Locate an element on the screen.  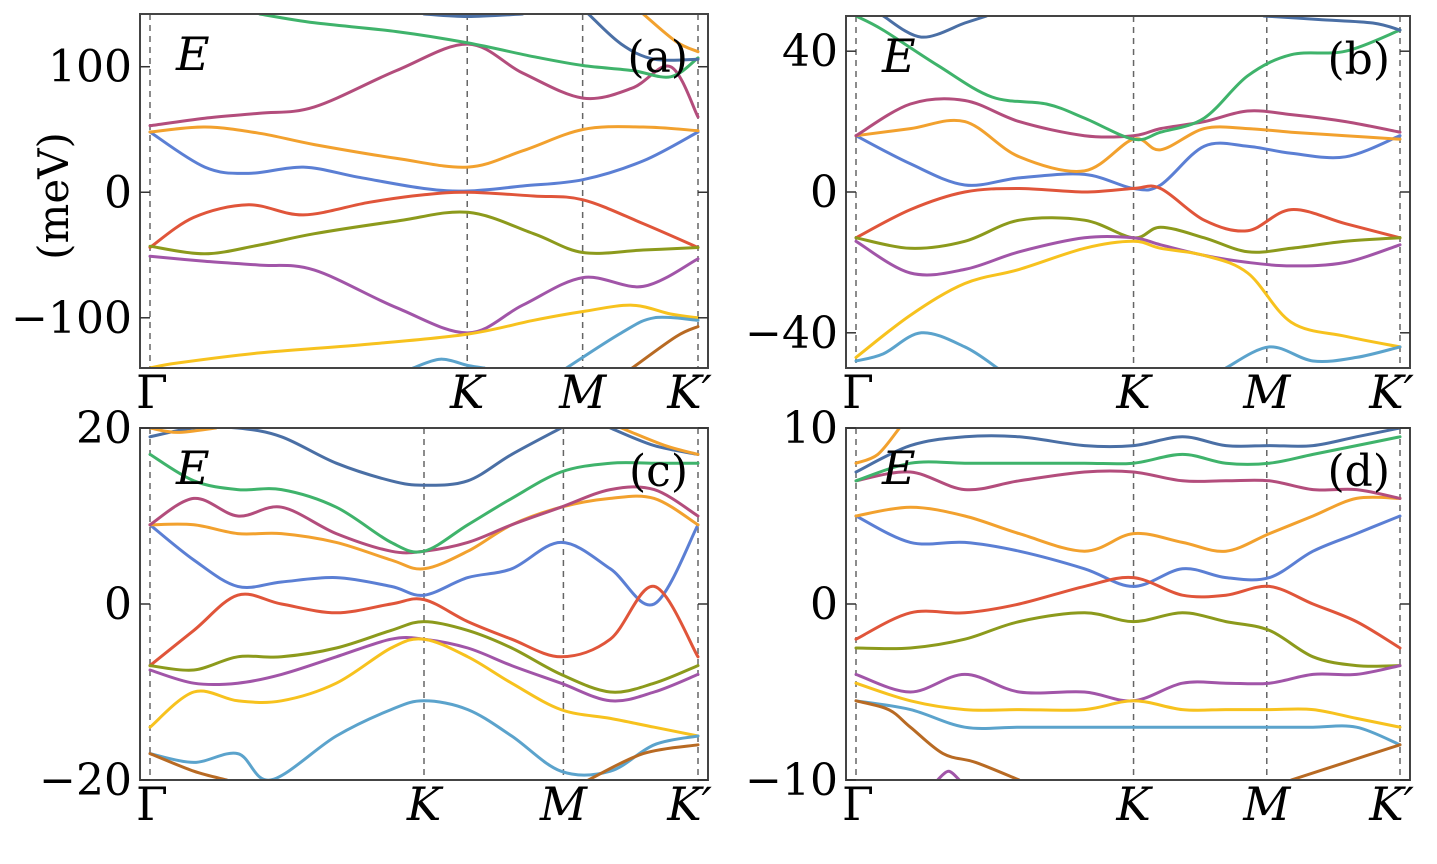
y-tick-label: −20 is located at coordinates (85, 780).